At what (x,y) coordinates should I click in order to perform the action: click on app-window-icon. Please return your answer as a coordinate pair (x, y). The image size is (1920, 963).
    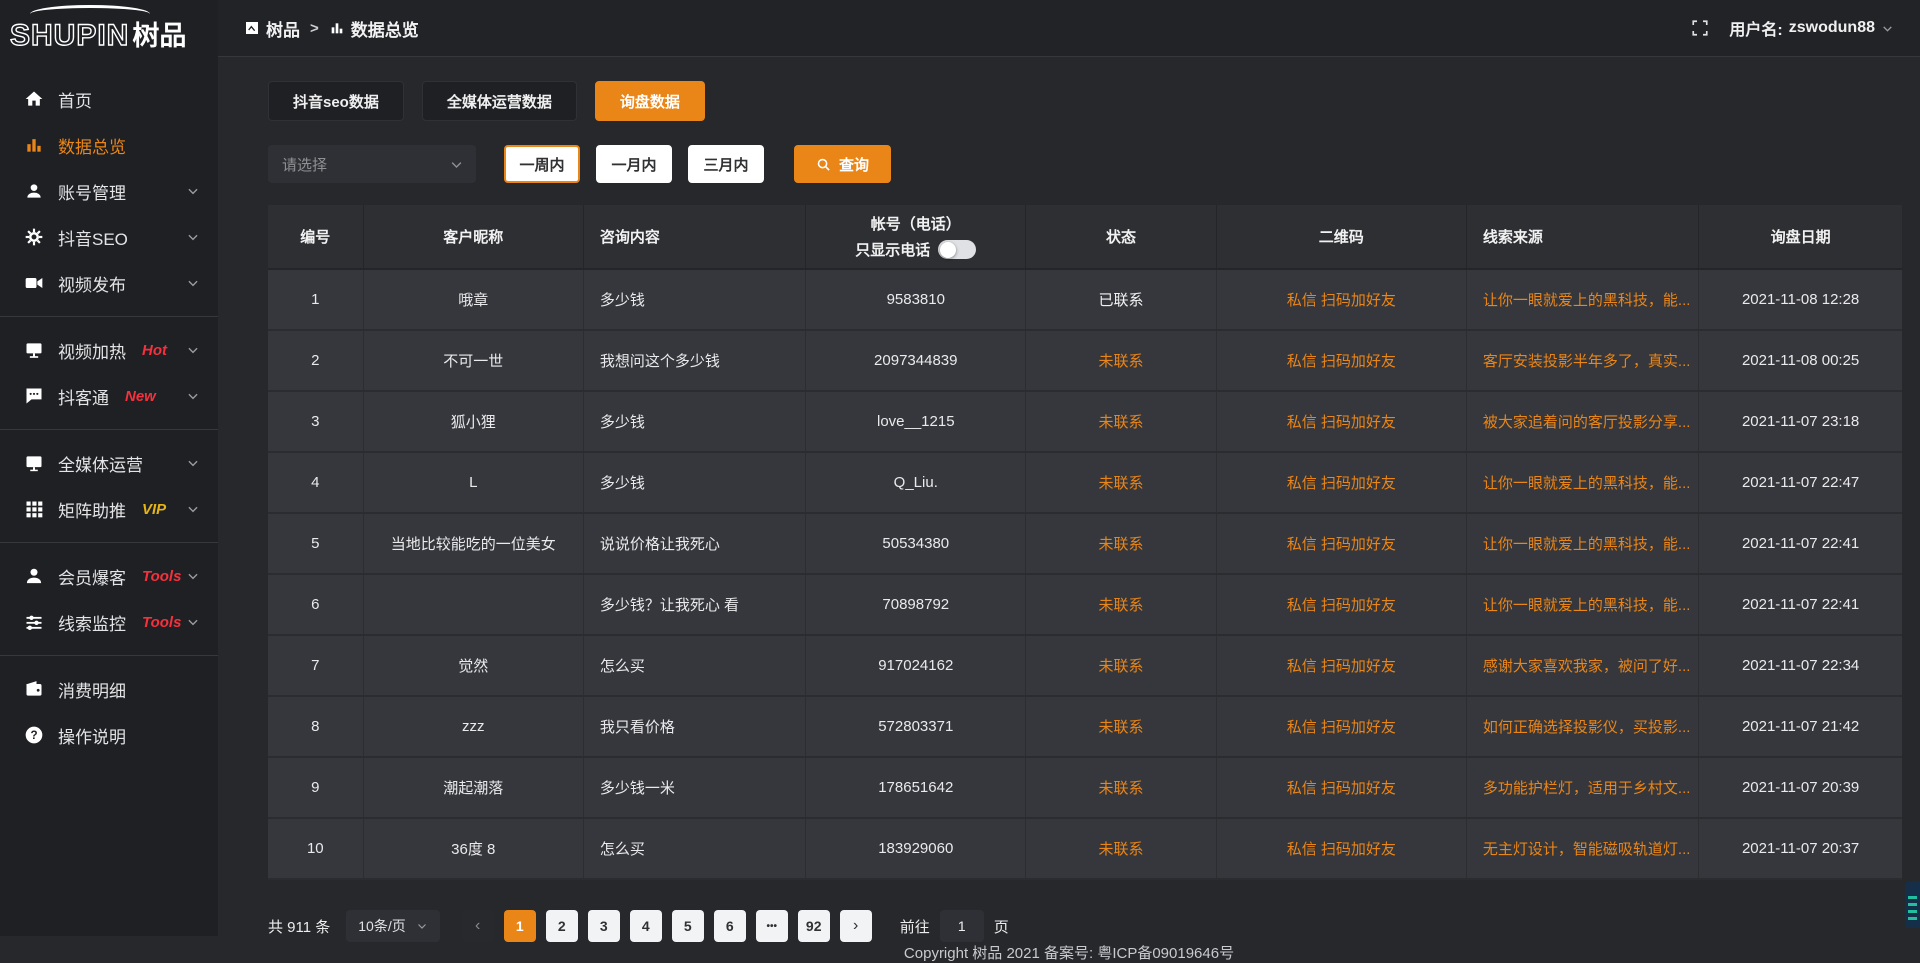
    Looking at the image, I should click on (252, 28).